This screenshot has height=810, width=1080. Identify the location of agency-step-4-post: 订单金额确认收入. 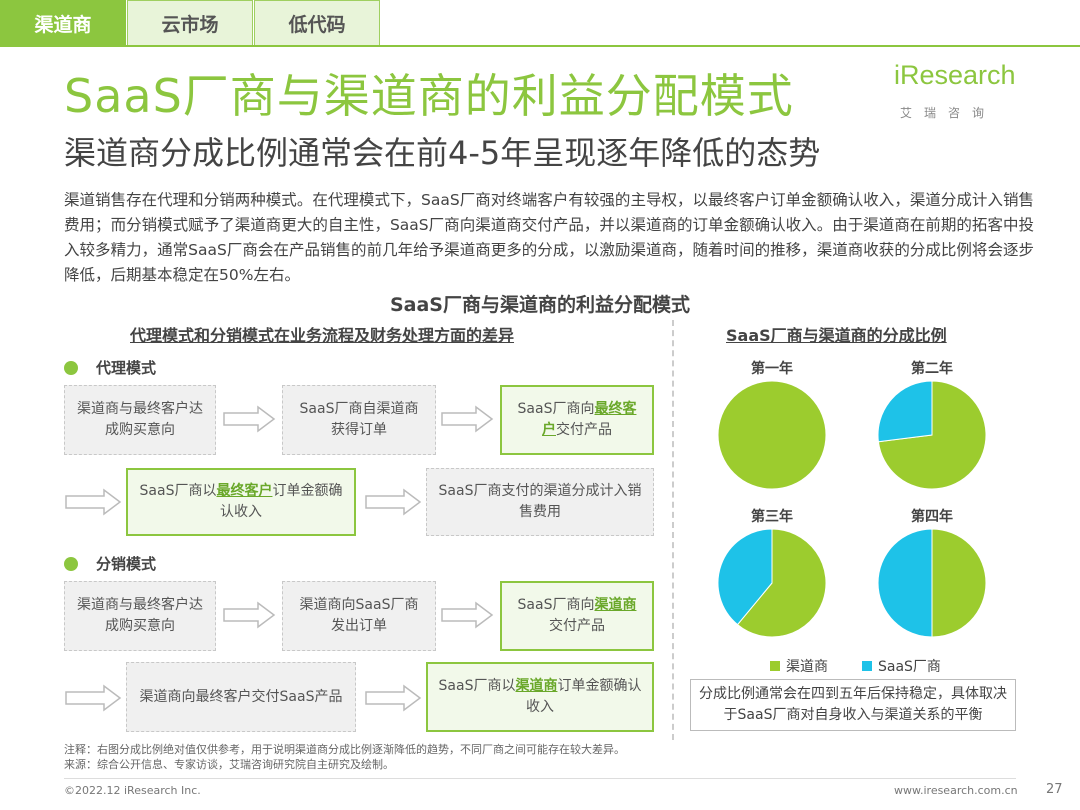
(281, 501).